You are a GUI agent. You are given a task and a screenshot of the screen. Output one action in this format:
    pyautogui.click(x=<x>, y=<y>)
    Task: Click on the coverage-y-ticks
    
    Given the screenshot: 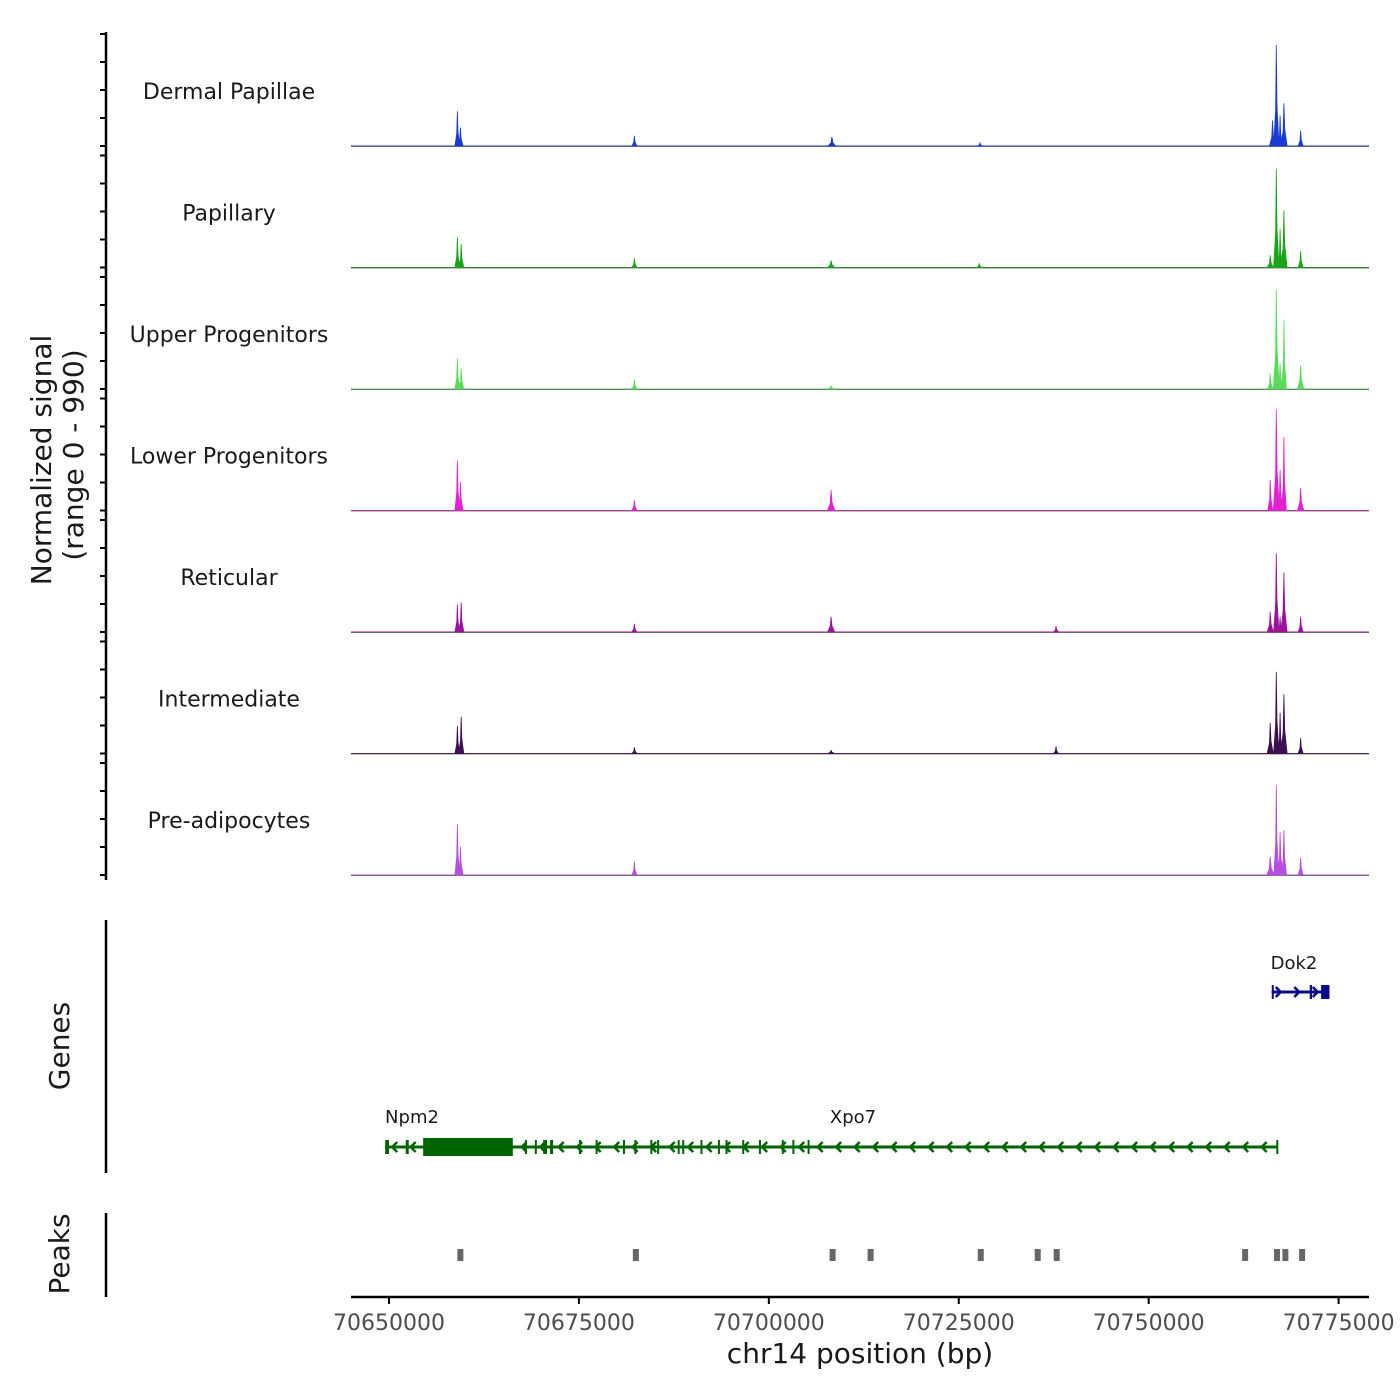 What is the action you would take?
    pyautogui.click(x=103, y=454)
    